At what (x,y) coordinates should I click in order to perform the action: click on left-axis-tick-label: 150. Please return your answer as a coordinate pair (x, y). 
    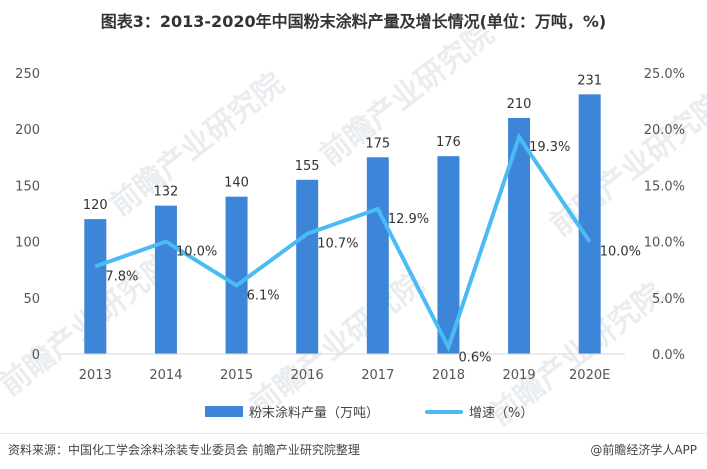
    Looking at the image, I should click on (27, 186).